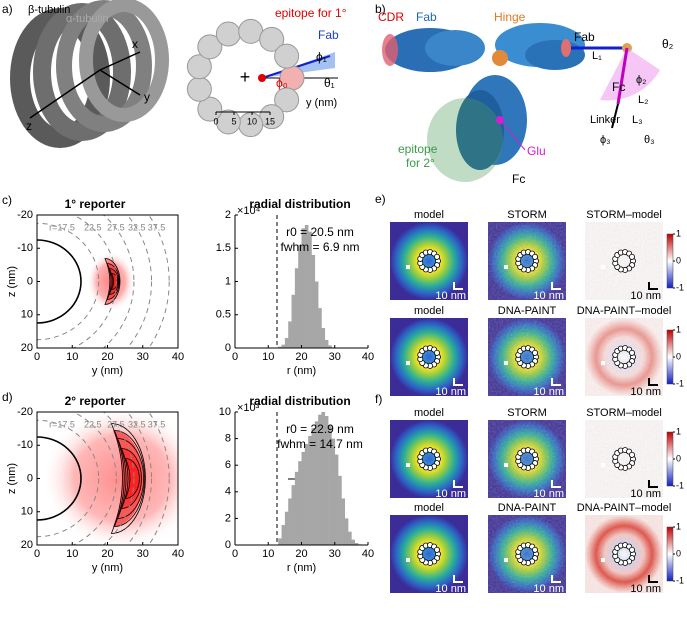 The width and height of the screenshot is (687, 618). Describe the element at coordinates (157, 228) in the screenshot. I see `radius-label: 37.5` at that location.